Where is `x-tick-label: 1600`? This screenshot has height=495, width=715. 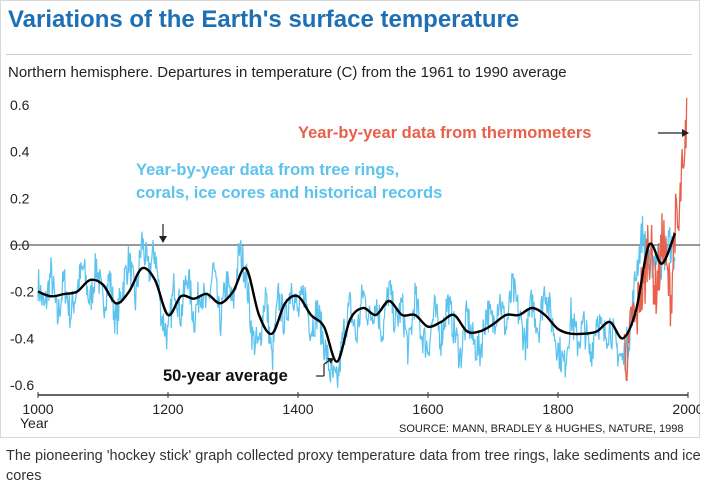
x-tick-label: 1600 is located at coordinates (427, 409).